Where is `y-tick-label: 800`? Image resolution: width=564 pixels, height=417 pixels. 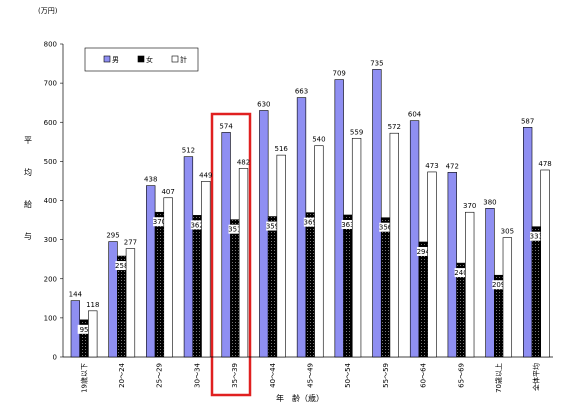
y-tick-label: 800 is located at coordinates (50, 45).